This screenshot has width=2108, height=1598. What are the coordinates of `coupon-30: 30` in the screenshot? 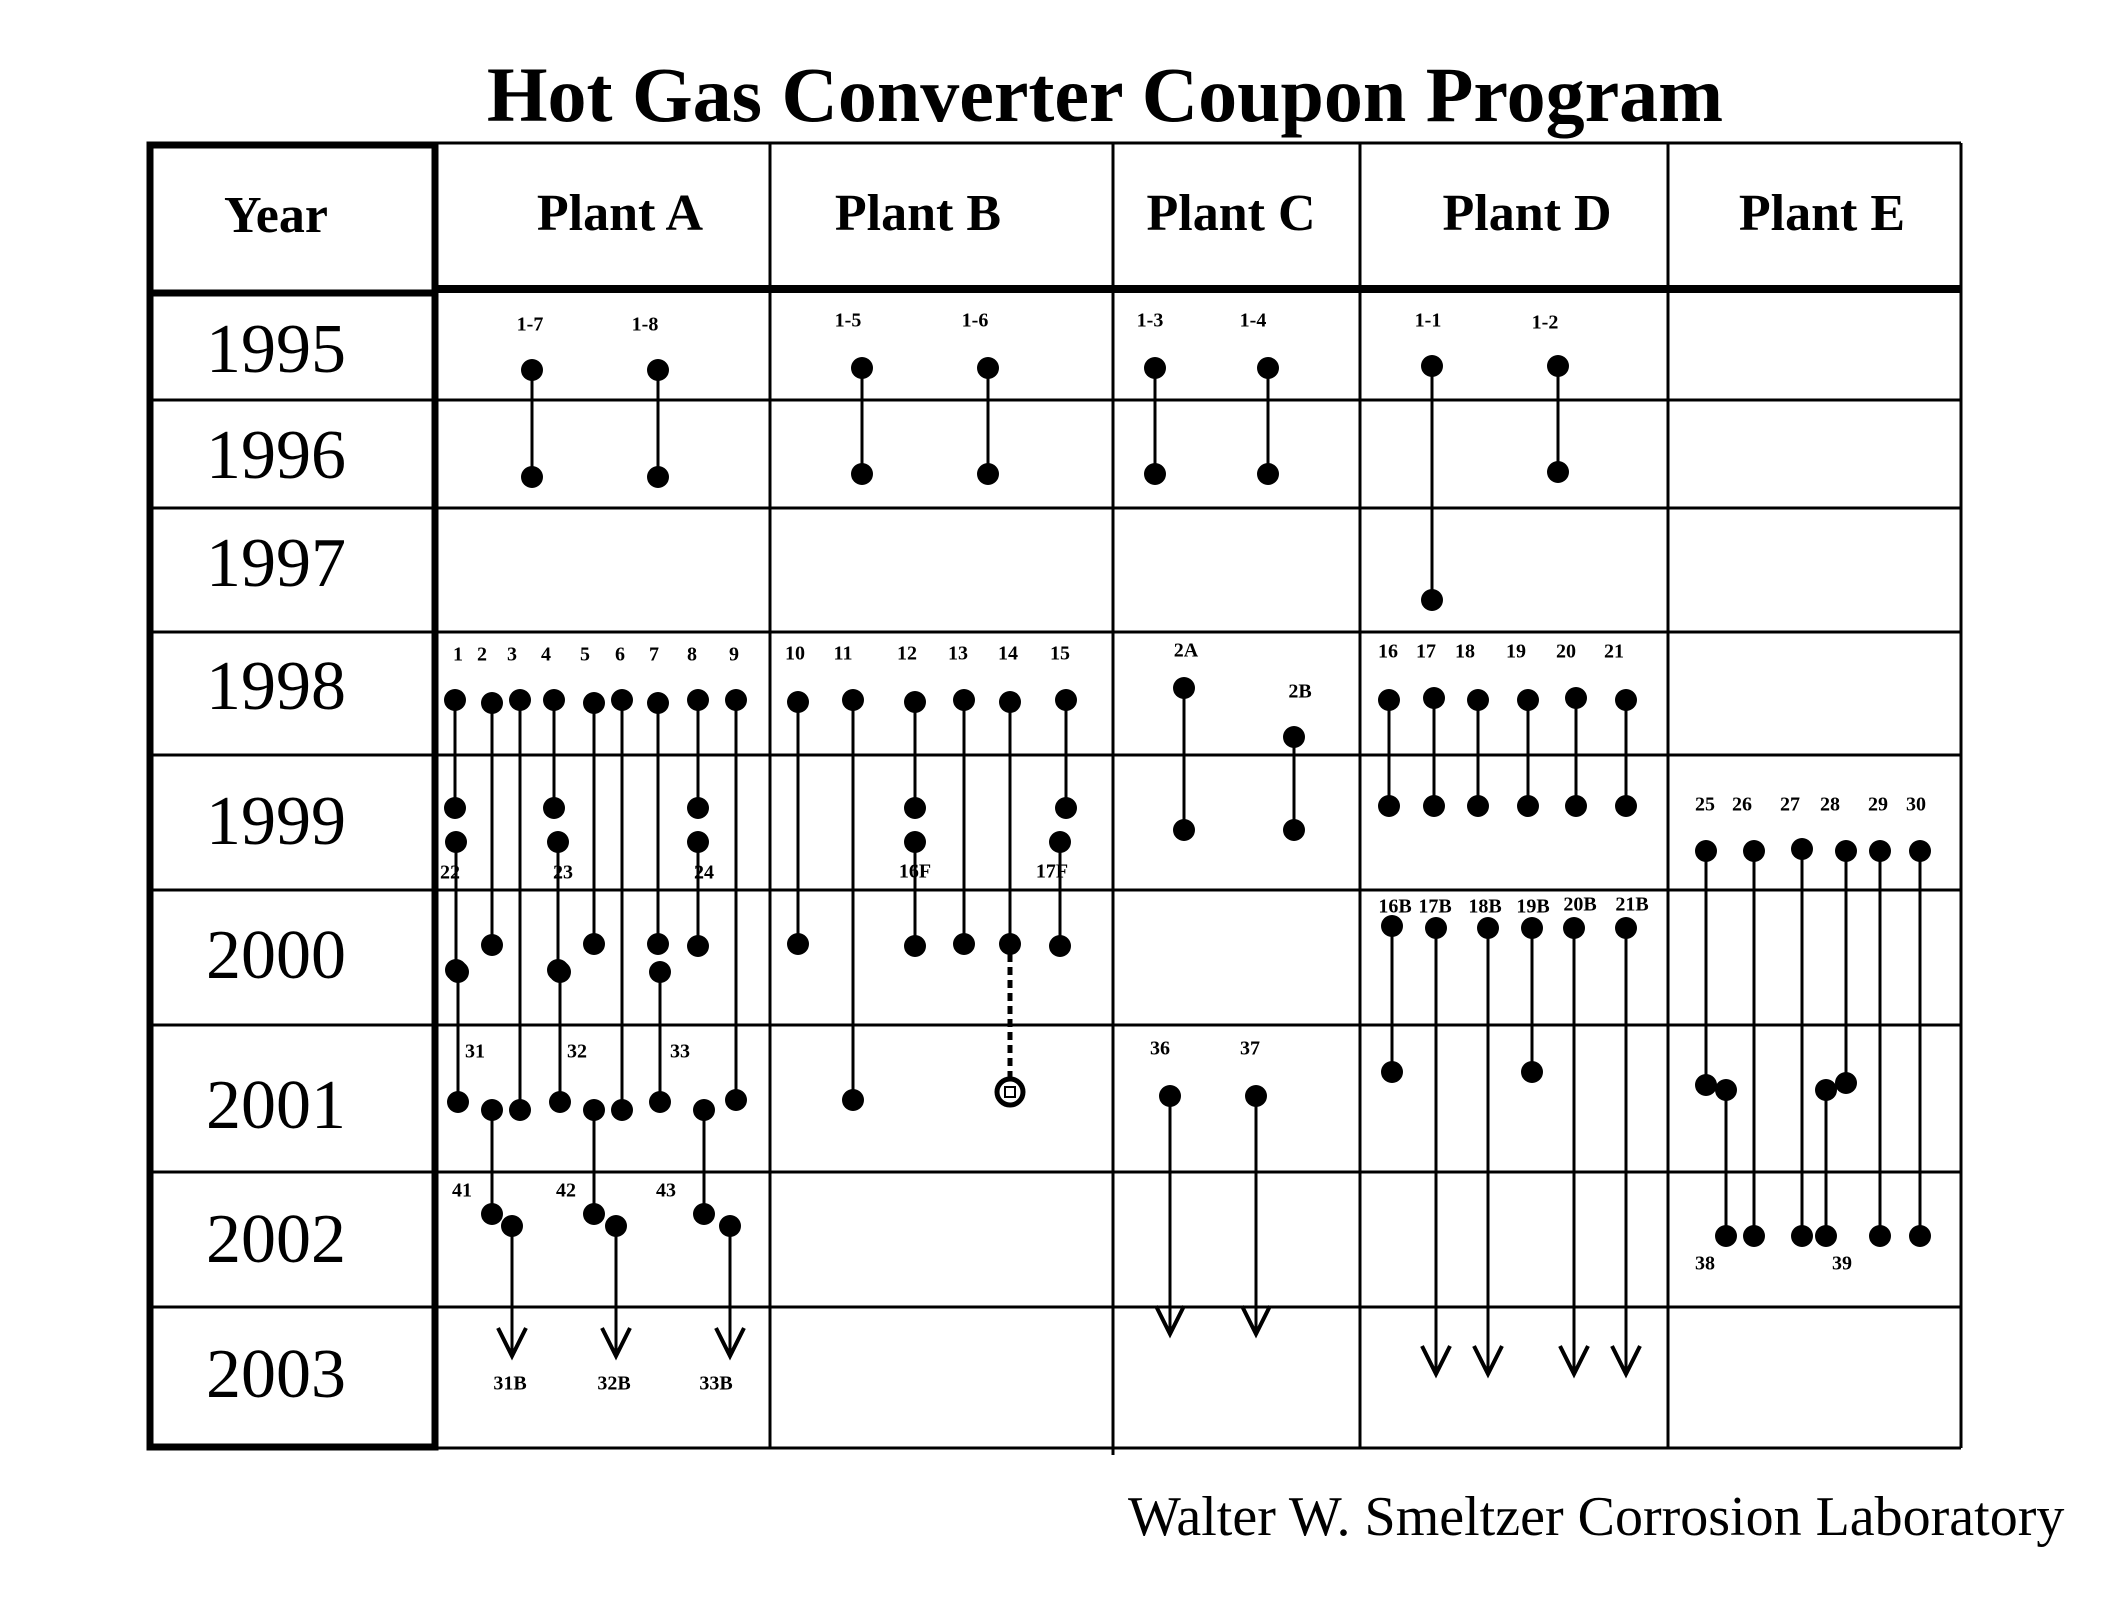 It's located at (1918, 1020).